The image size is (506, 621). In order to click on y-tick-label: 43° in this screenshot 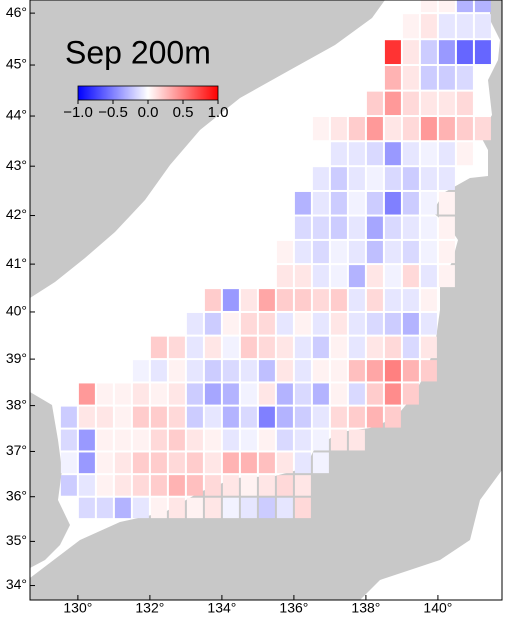, I will do `click(16, 165)`.